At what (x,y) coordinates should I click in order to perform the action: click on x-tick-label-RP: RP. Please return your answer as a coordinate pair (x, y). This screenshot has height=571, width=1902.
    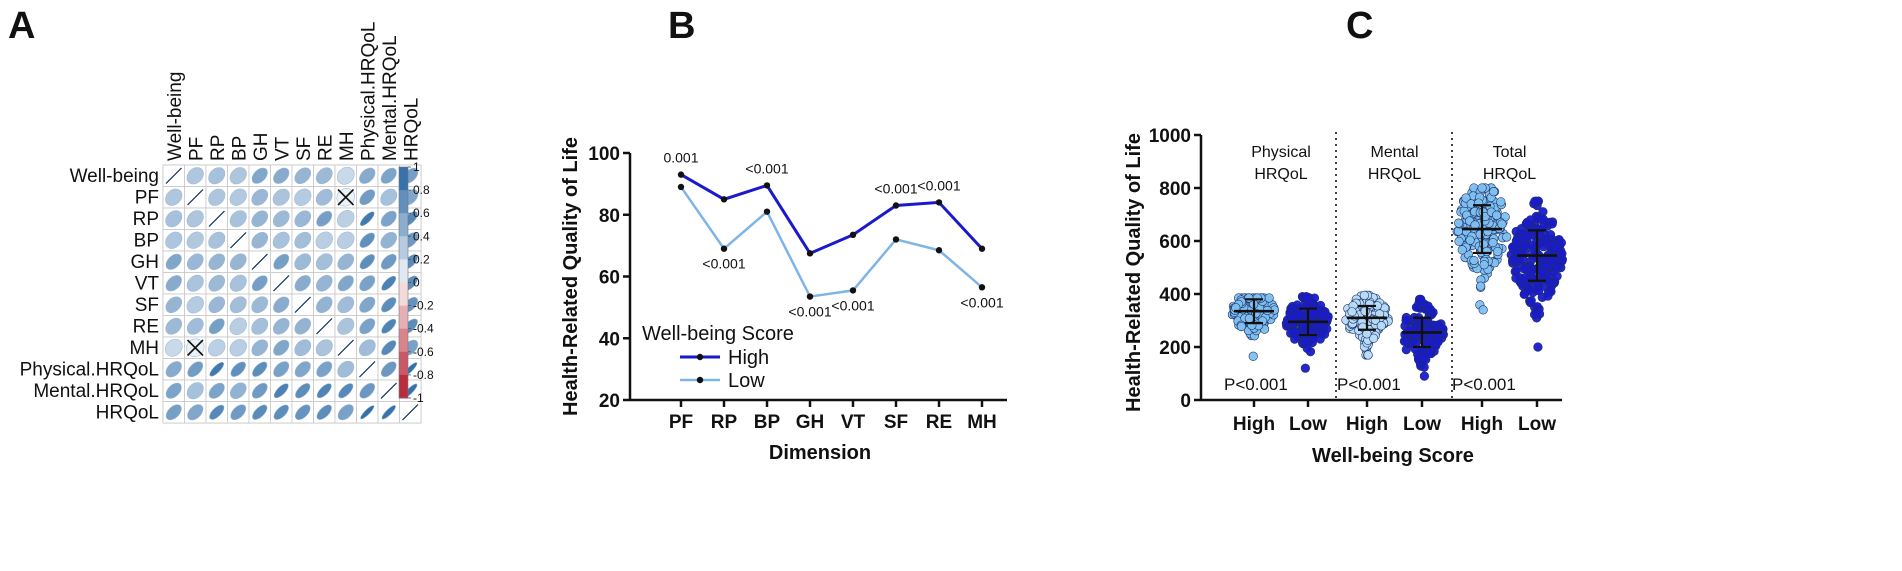
    Looking at the image, I should click on (724, 422).